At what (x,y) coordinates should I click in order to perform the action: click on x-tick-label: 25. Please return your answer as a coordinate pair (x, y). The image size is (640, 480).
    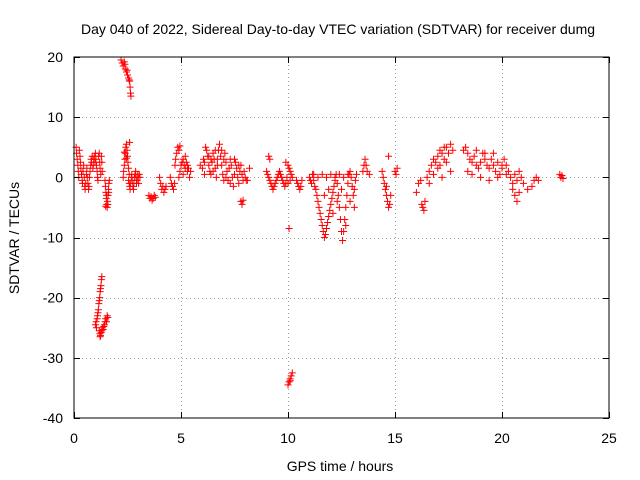
    Looking at the image, I should click on (609, 438).